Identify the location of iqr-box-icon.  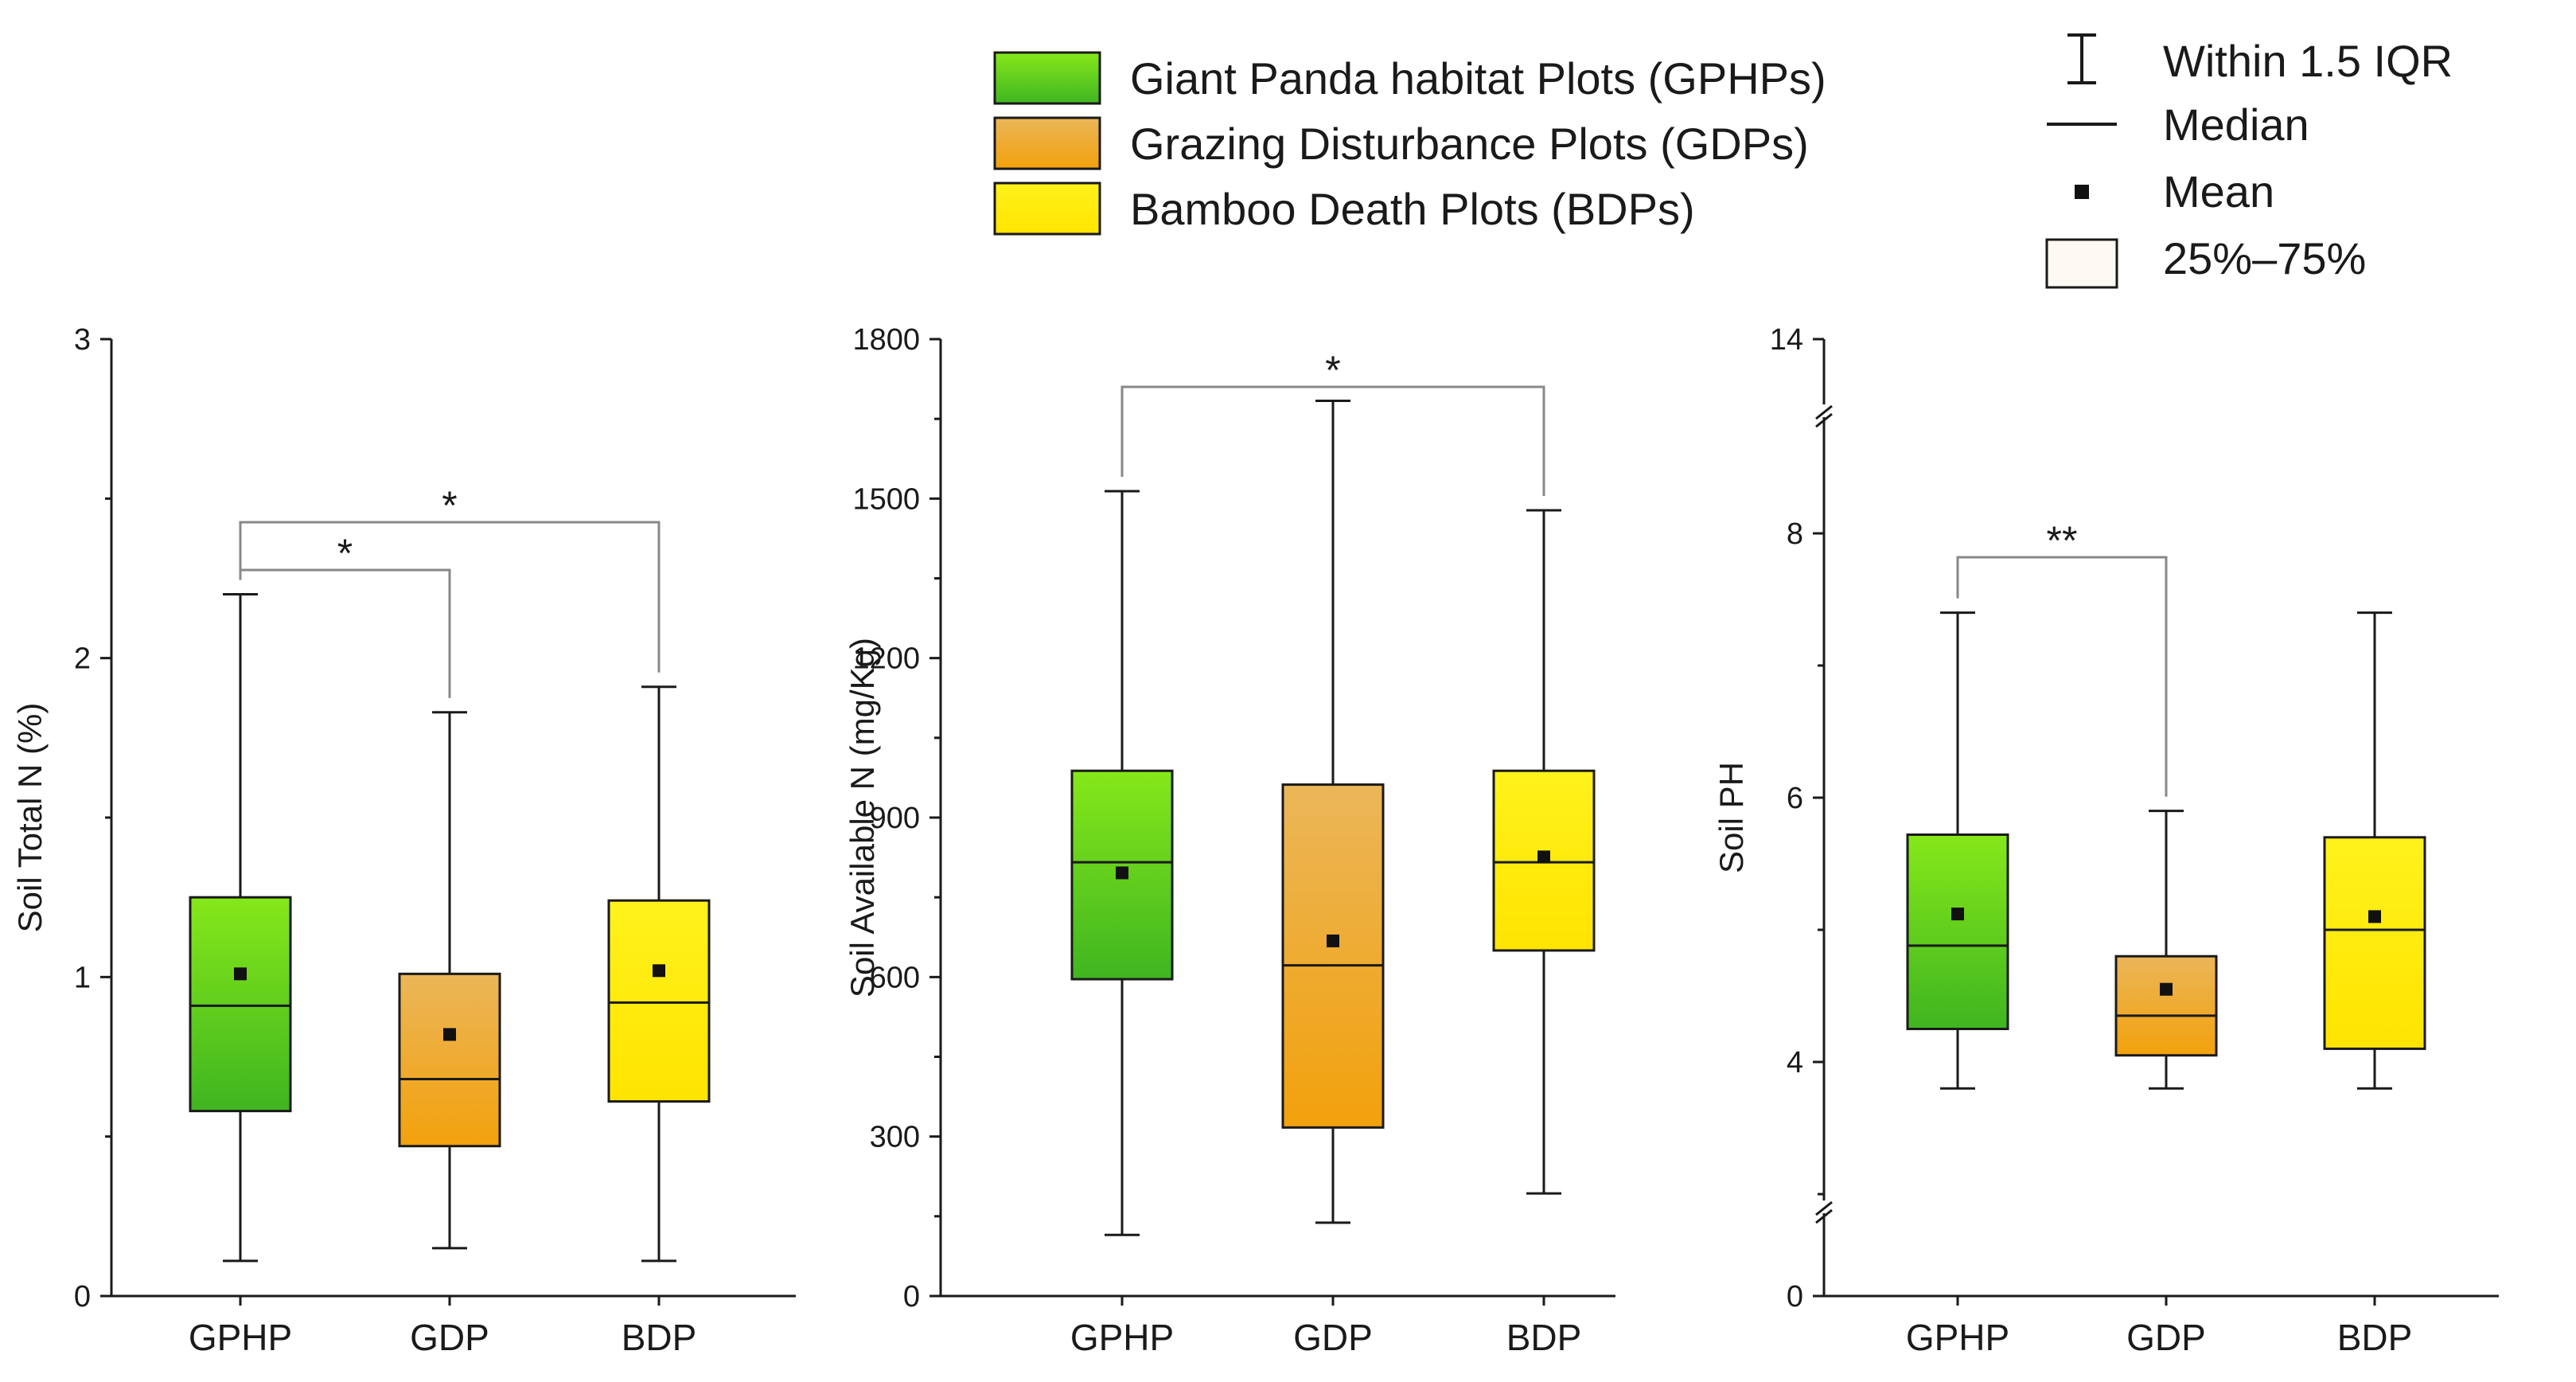
(2081, 263).